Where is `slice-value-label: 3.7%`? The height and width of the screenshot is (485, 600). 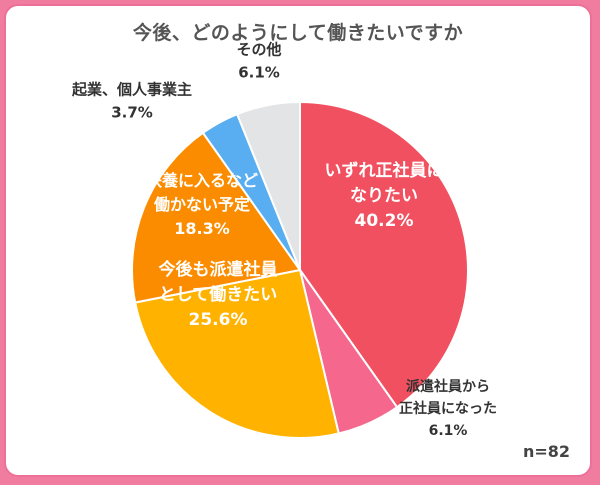 slice-value-label: 3.7% is located at coordinates (132, 113).